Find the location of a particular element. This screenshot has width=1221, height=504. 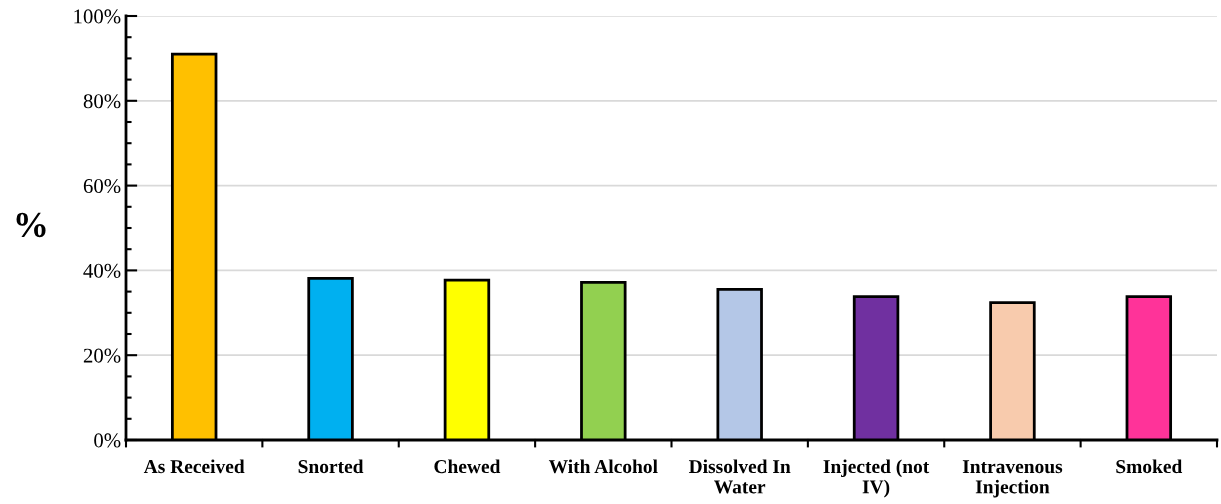

y-tick-label: 0% is located at coordinates (107, 440).